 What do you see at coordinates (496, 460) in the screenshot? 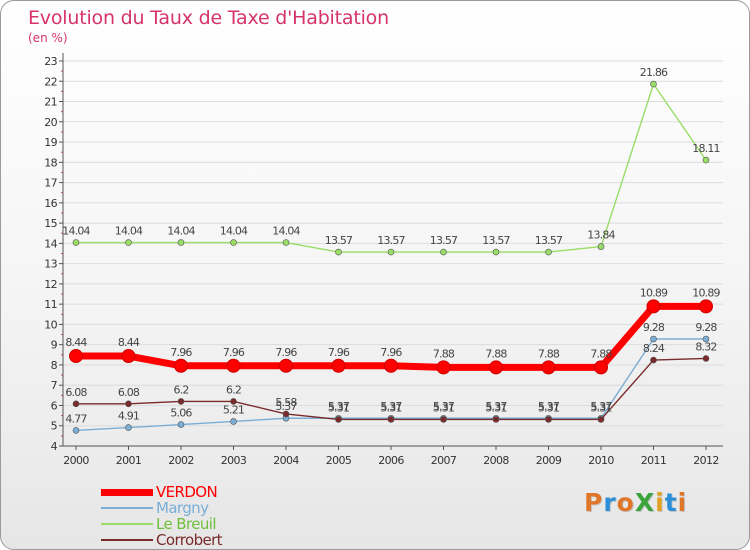
I see `x-tick-label: 2008` at bounding box center [496, 460].